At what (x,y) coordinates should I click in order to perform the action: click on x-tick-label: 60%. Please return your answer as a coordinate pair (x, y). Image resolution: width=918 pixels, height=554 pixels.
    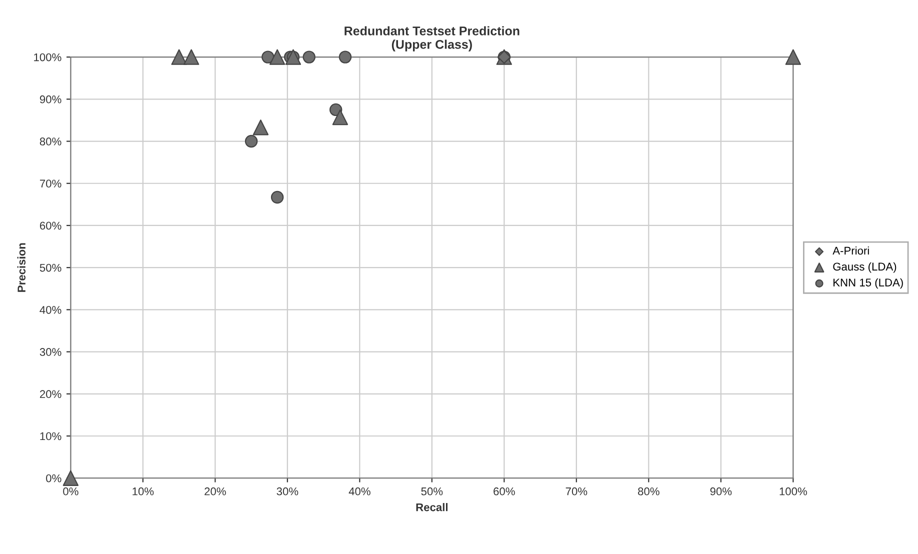
    Looking at the image, I should click on (504, 491).